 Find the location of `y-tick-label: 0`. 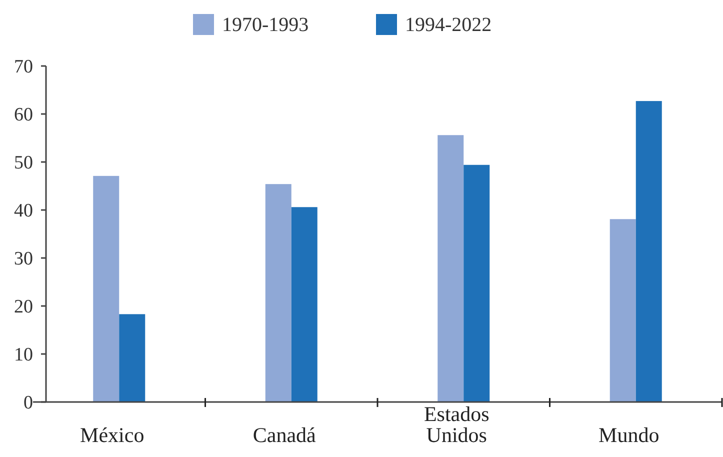

y-tick-label: 0 is located at coordinates (28, 403).